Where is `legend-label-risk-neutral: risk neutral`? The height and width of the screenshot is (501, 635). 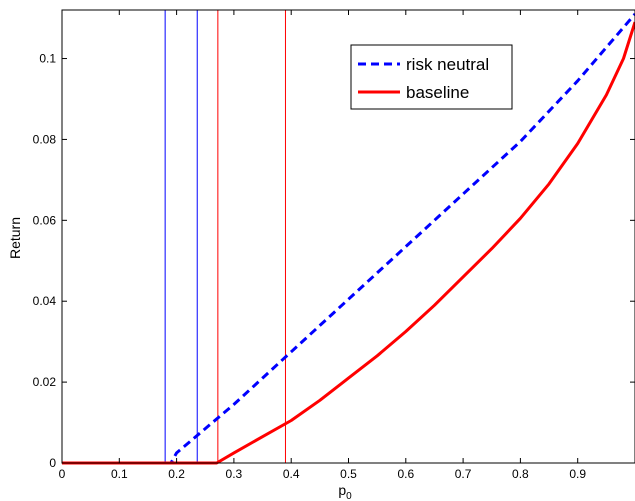 legend-label-risk-neutral: risk neutral is located at coordinates (447, 64).